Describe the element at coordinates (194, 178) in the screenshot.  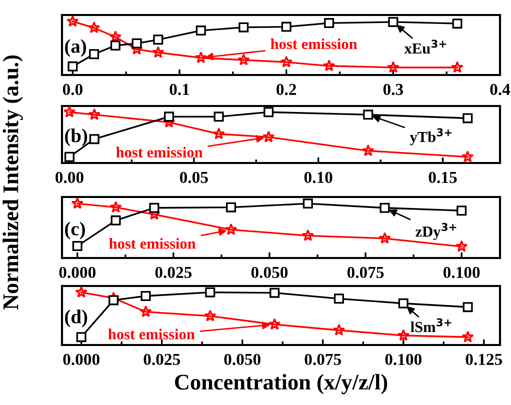
I see `x-tick-label: 0.05` at that location.